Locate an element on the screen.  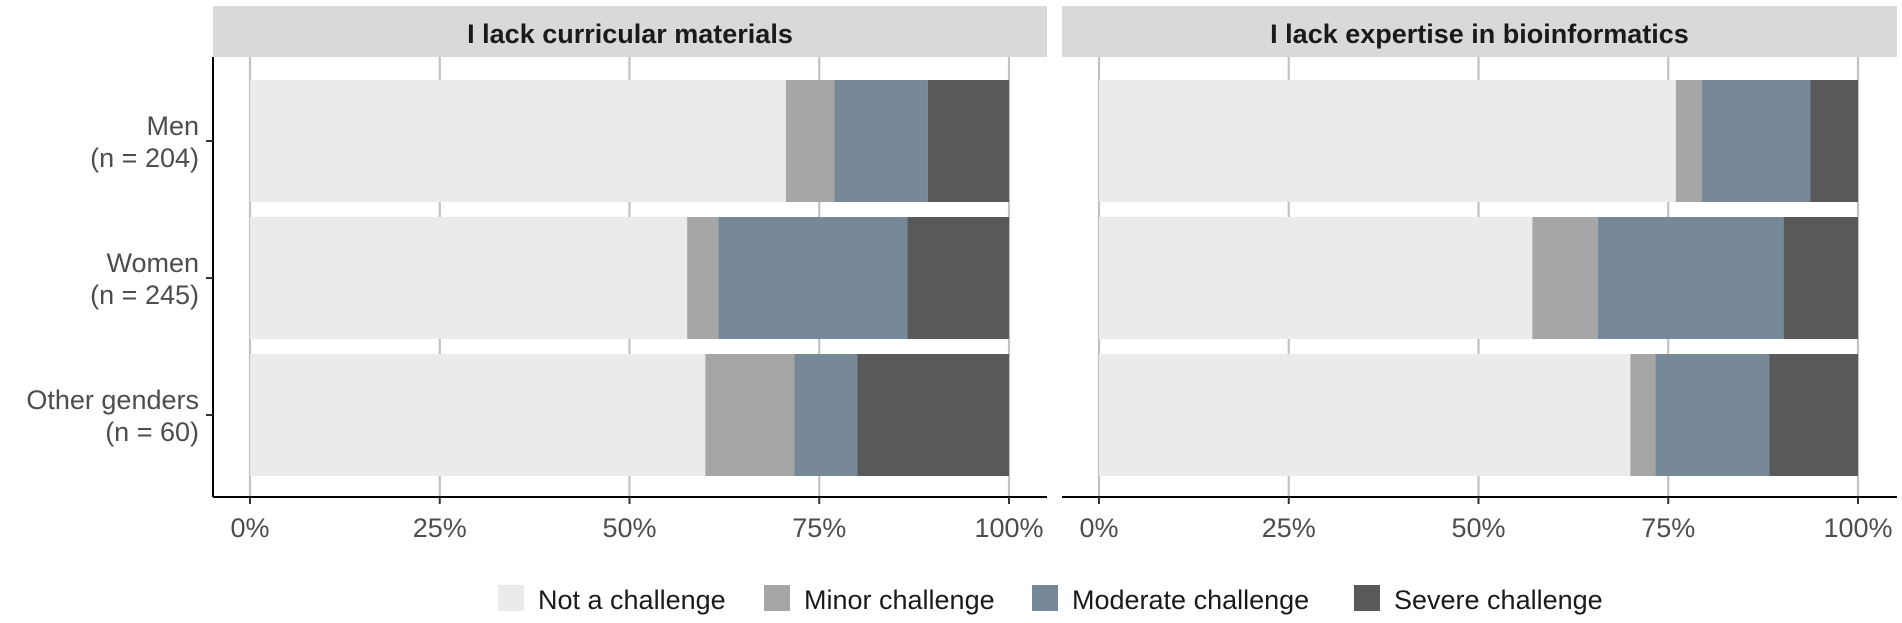
facet-title: I lack curricular materials is located at coordinates (630, 34).